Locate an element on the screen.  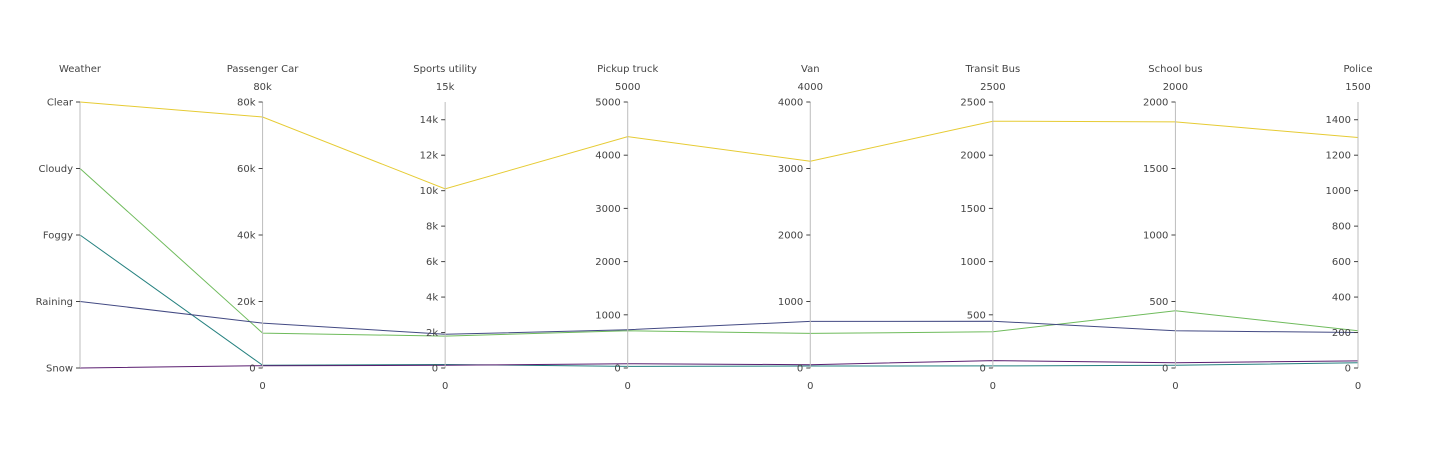
axis-range-max-label: 1500 is located at coordinates (1357, 87).